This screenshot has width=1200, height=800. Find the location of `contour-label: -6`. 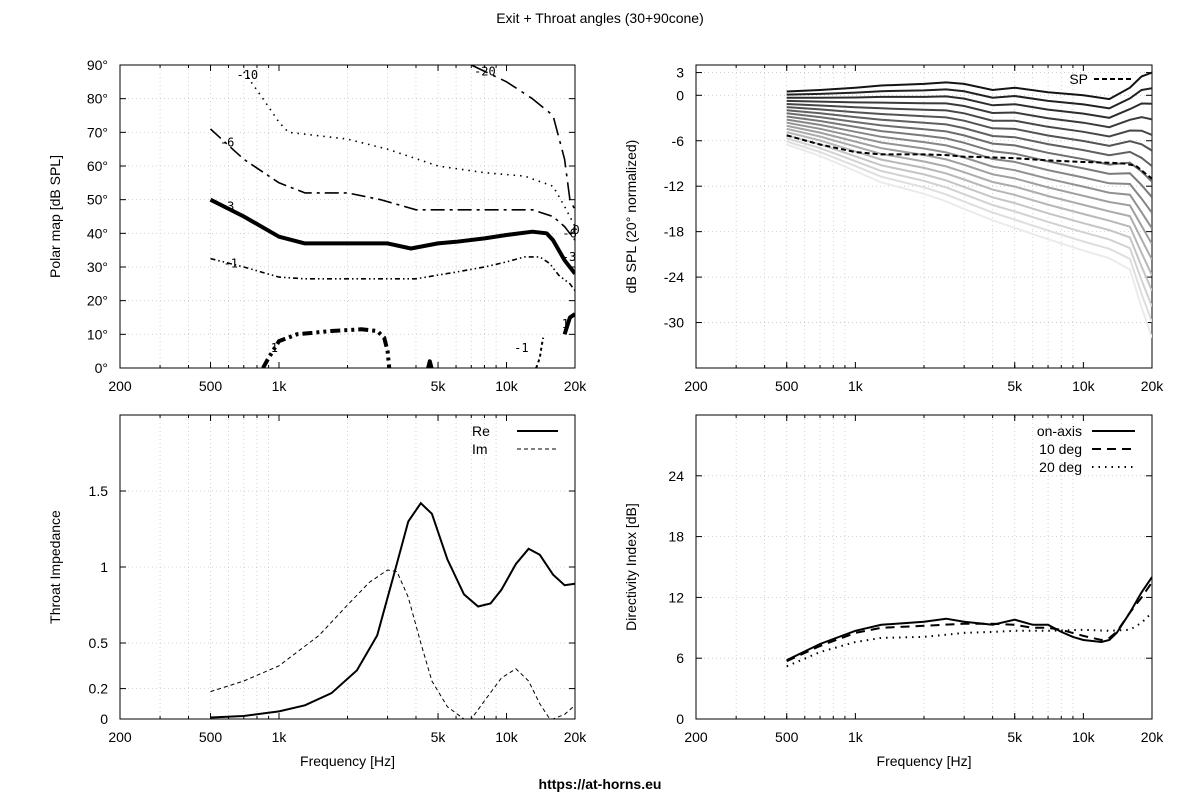

contour-label: -6 is located at coordinates (227, 142).